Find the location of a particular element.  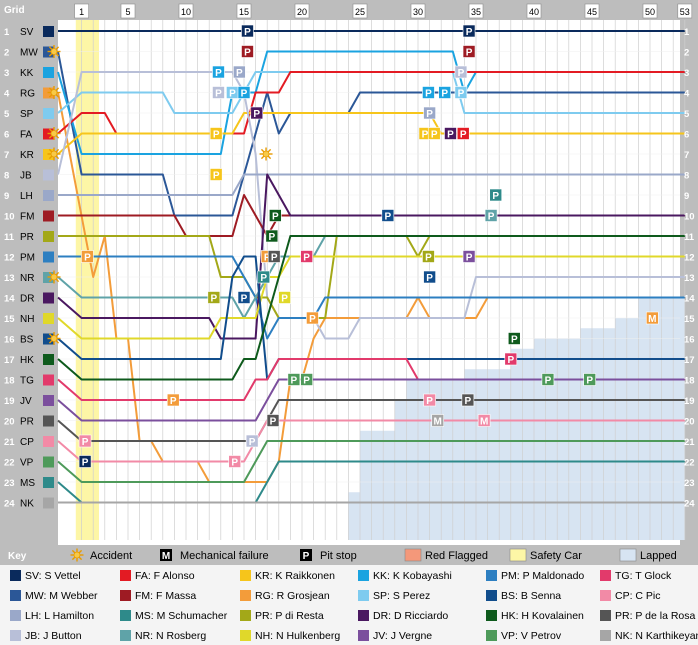

grid-driver-code: BS is located at coordinates (27, 340).